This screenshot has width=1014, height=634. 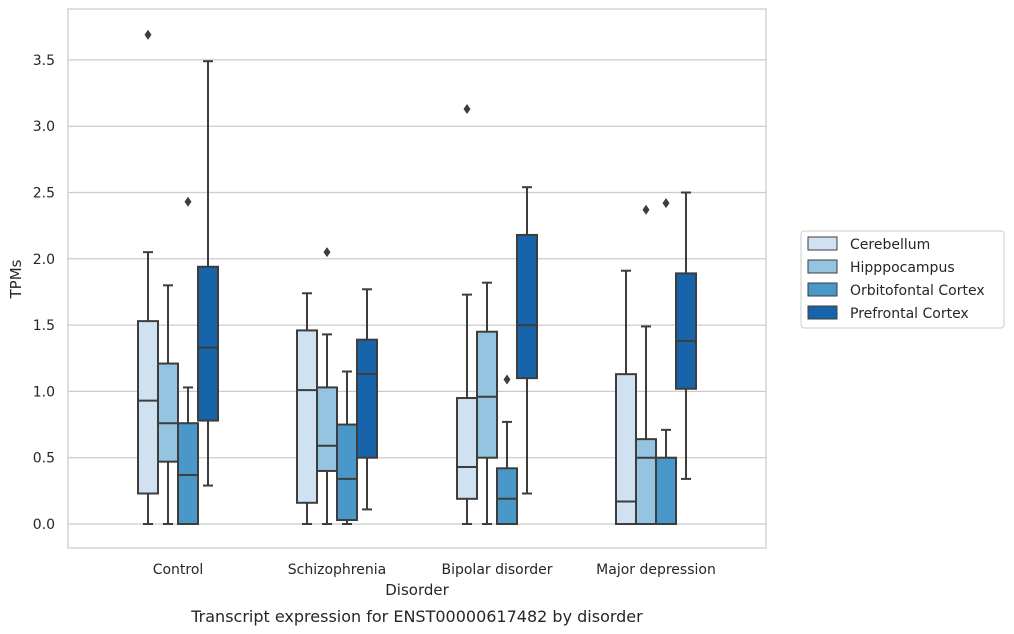 What do you see at coordinates (822, 312) in the screenshot?
I see `legend-swatch-prefrontal` at bounding box center [822, 312].